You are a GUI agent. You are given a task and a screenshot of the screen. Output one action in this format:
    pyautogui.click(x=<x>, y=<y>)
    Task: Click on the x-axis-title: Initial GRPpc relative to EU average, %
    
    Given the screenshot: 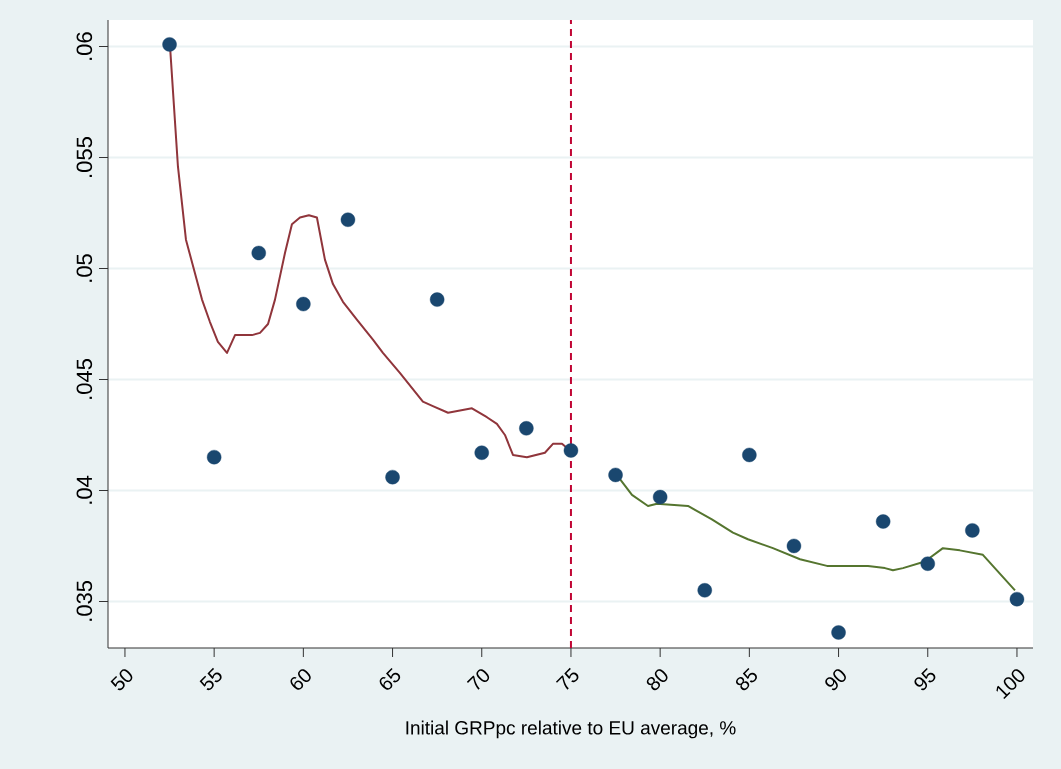 What is the action you would take?
    pyautogui.click(x=571, y=729)
    